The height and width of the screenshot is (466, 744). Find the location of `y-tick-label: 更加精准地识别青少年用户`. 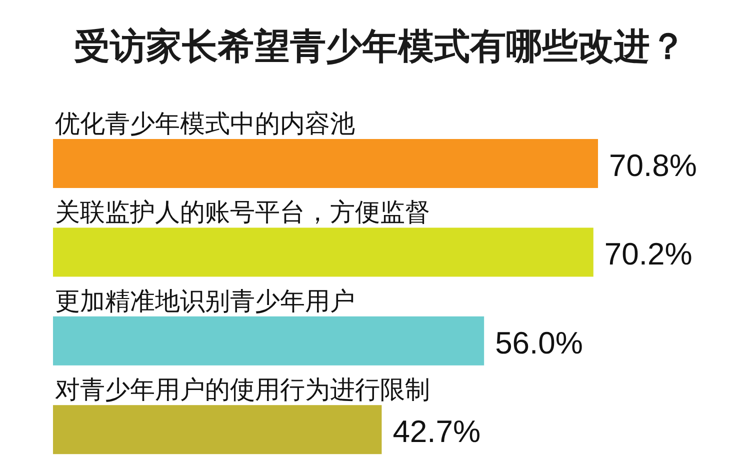

y-tick-label: 更加精准地识别青少年用户 is located at coordinates (205, 301).